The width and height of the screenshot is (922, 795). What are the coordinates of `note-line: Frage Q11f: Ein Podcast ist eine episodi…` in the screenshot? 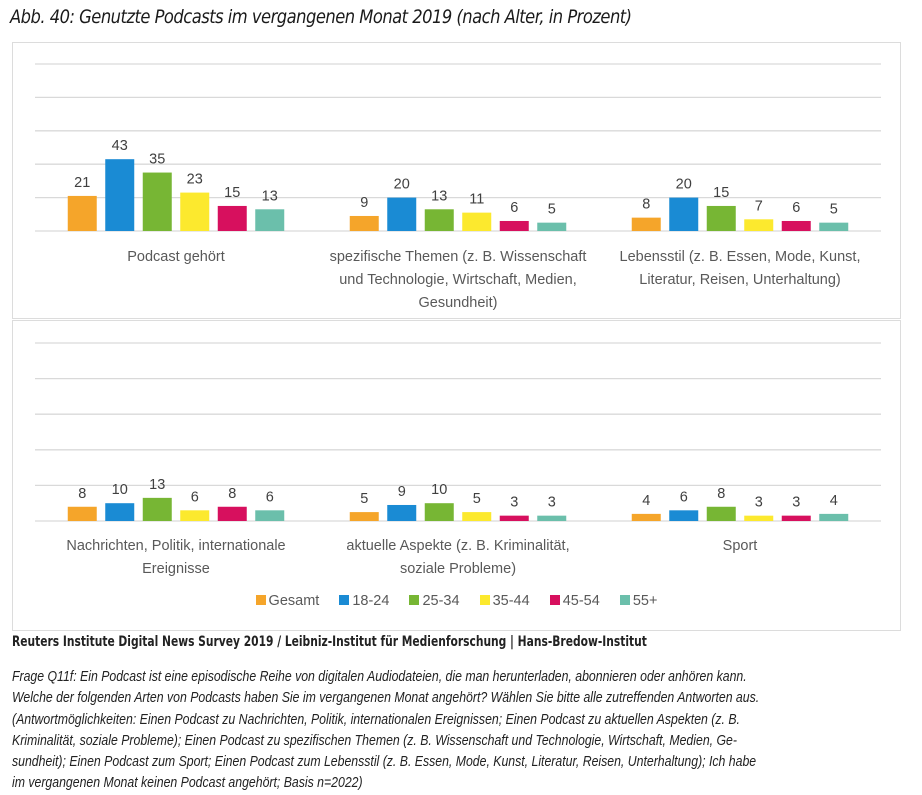 It's located at (379, 677).